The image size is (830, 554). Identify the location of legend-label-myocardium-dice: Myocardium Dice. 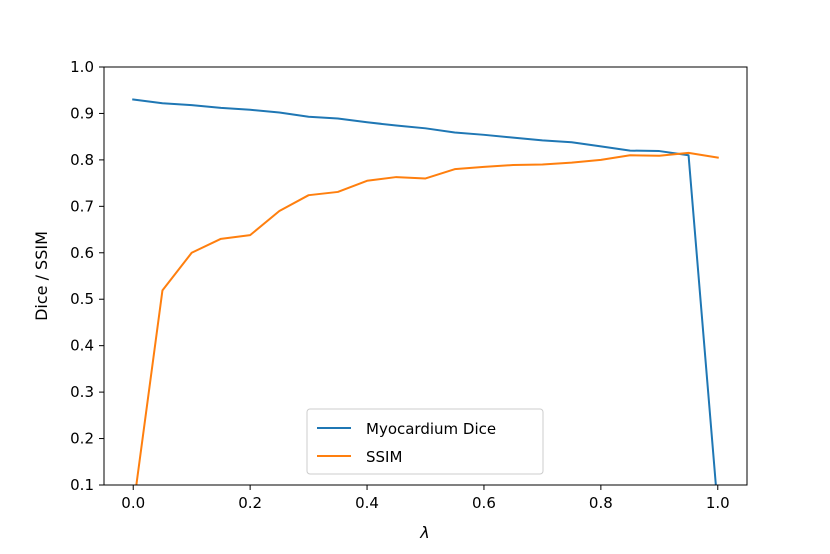
(431, 429).